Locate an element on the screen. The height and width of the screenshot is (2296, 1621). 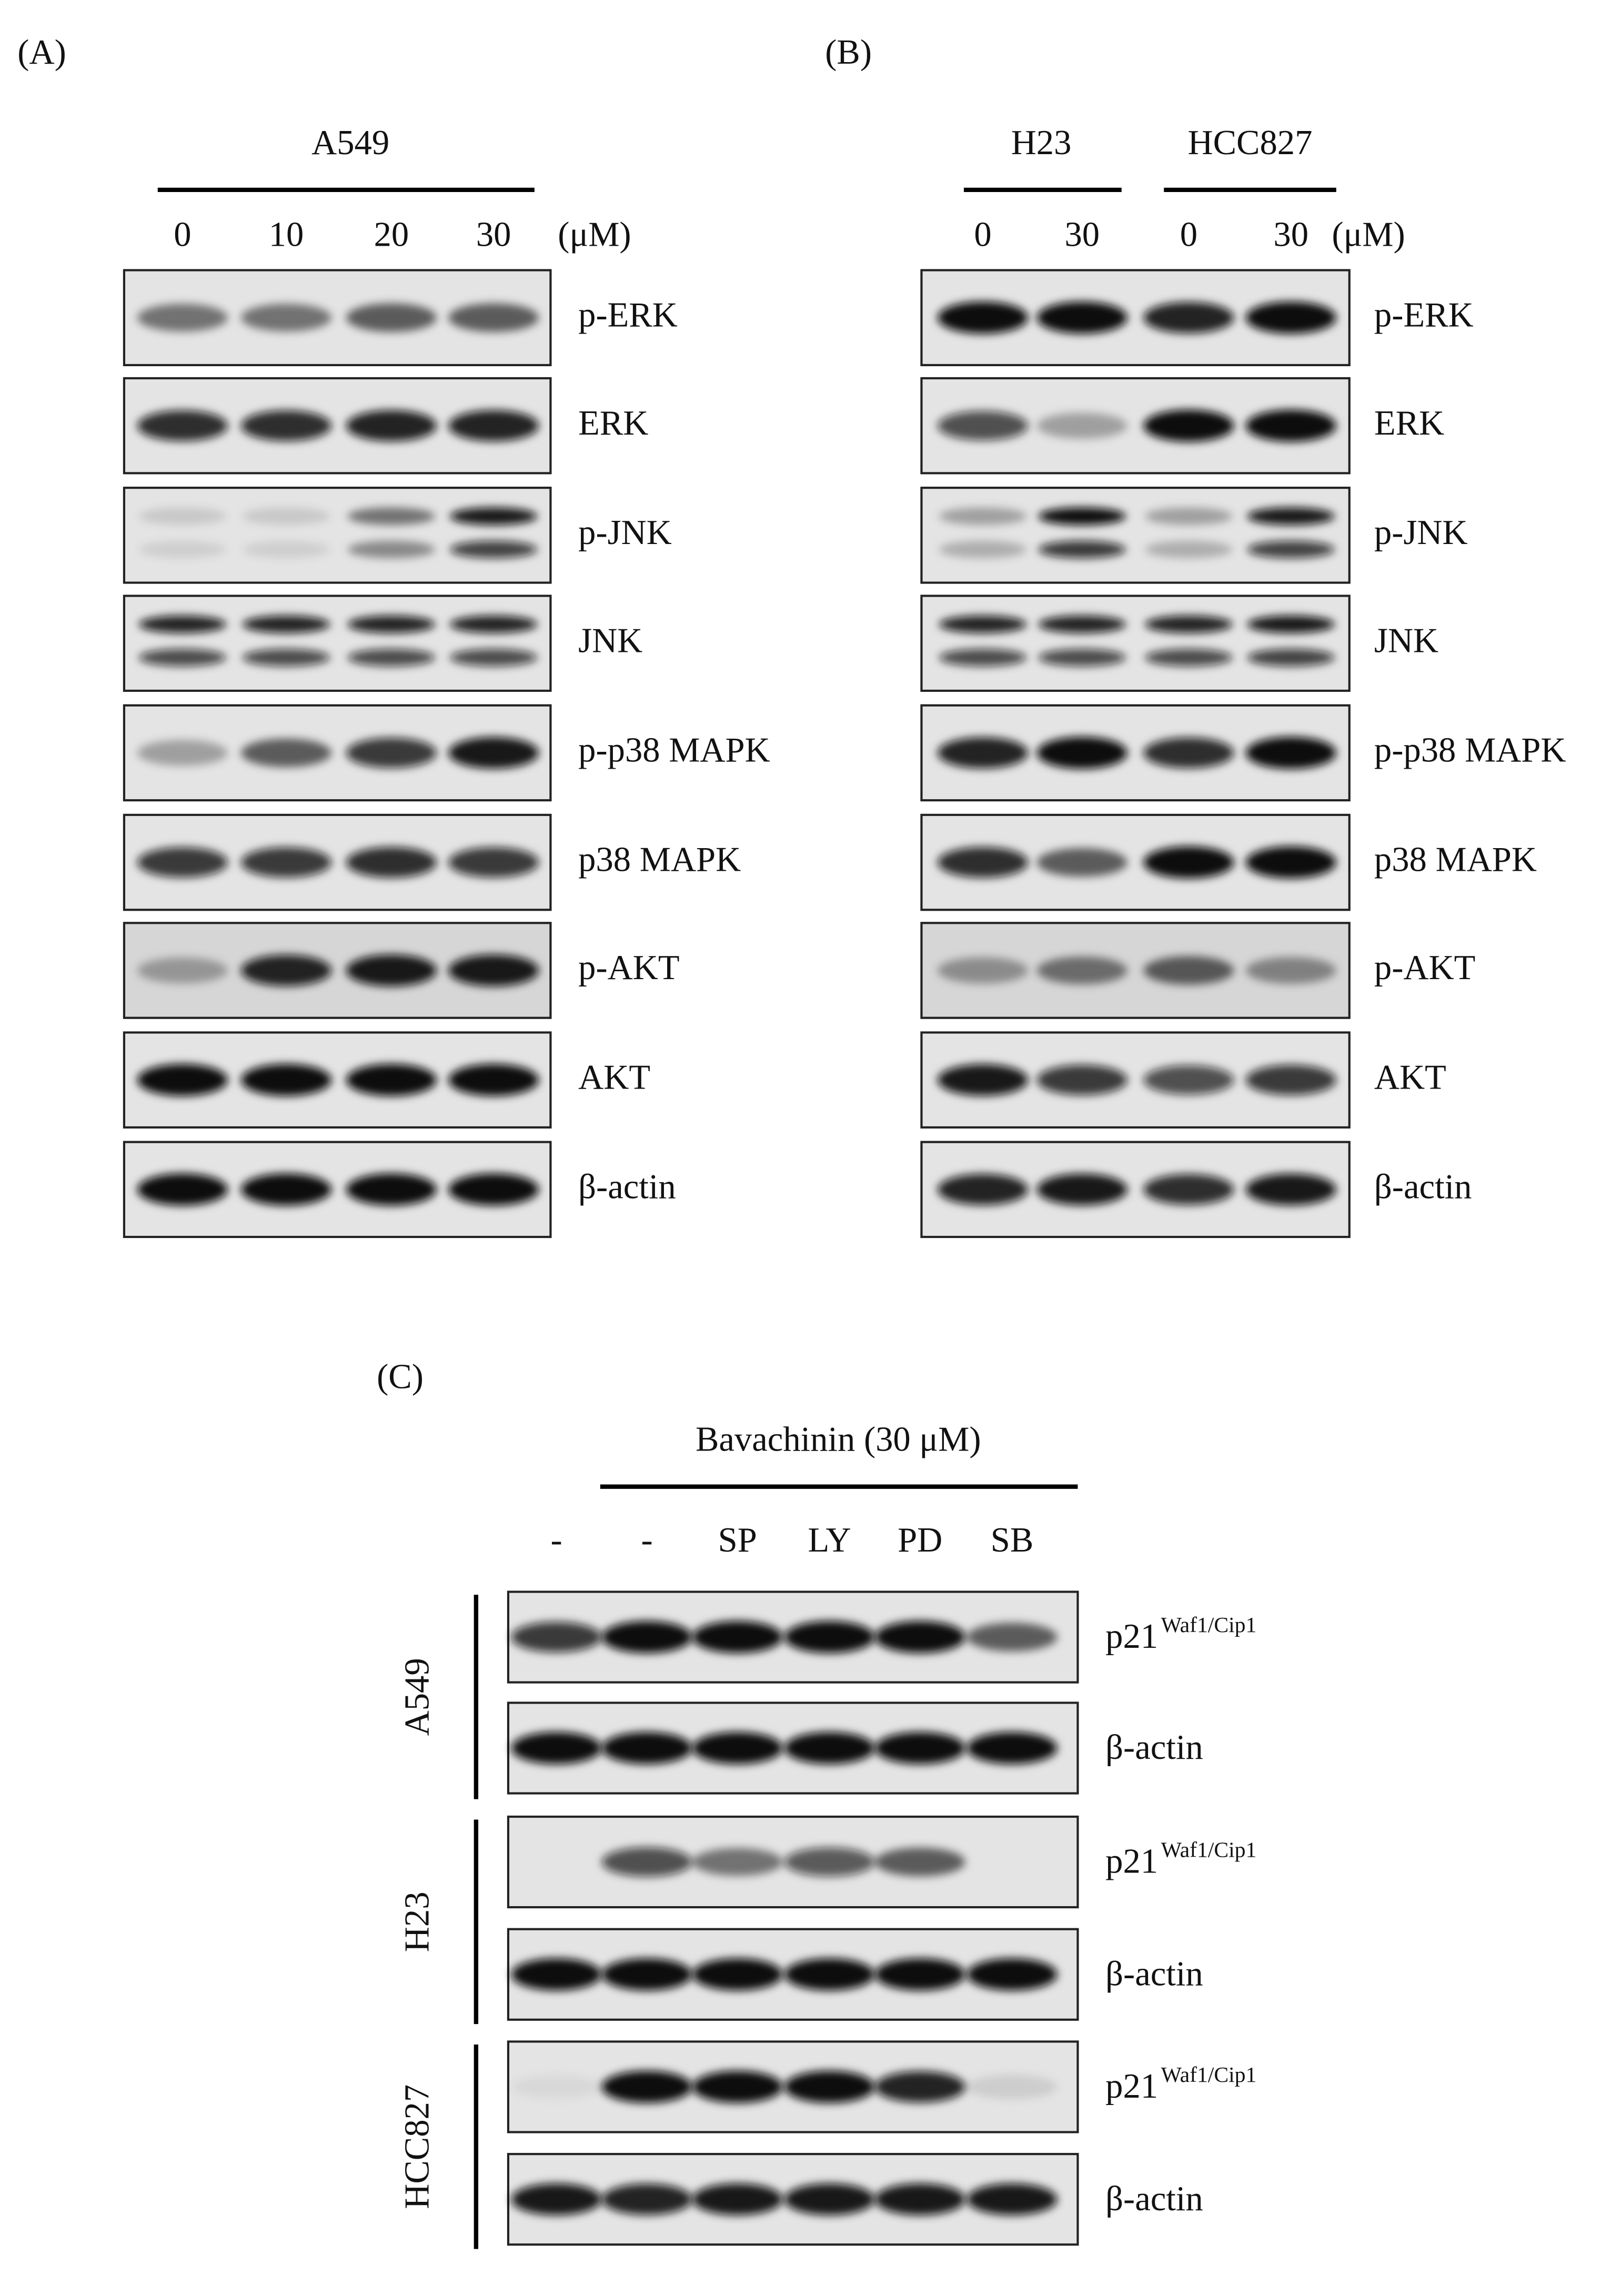
protein-label: p-AKT is located at coordinates (1424, 968).